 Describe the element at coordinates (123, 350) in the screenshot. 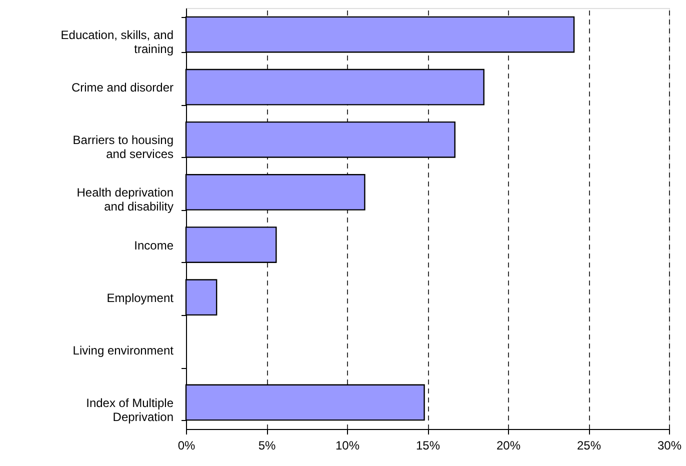

I see `y-tick-label: Living environment` at that location.